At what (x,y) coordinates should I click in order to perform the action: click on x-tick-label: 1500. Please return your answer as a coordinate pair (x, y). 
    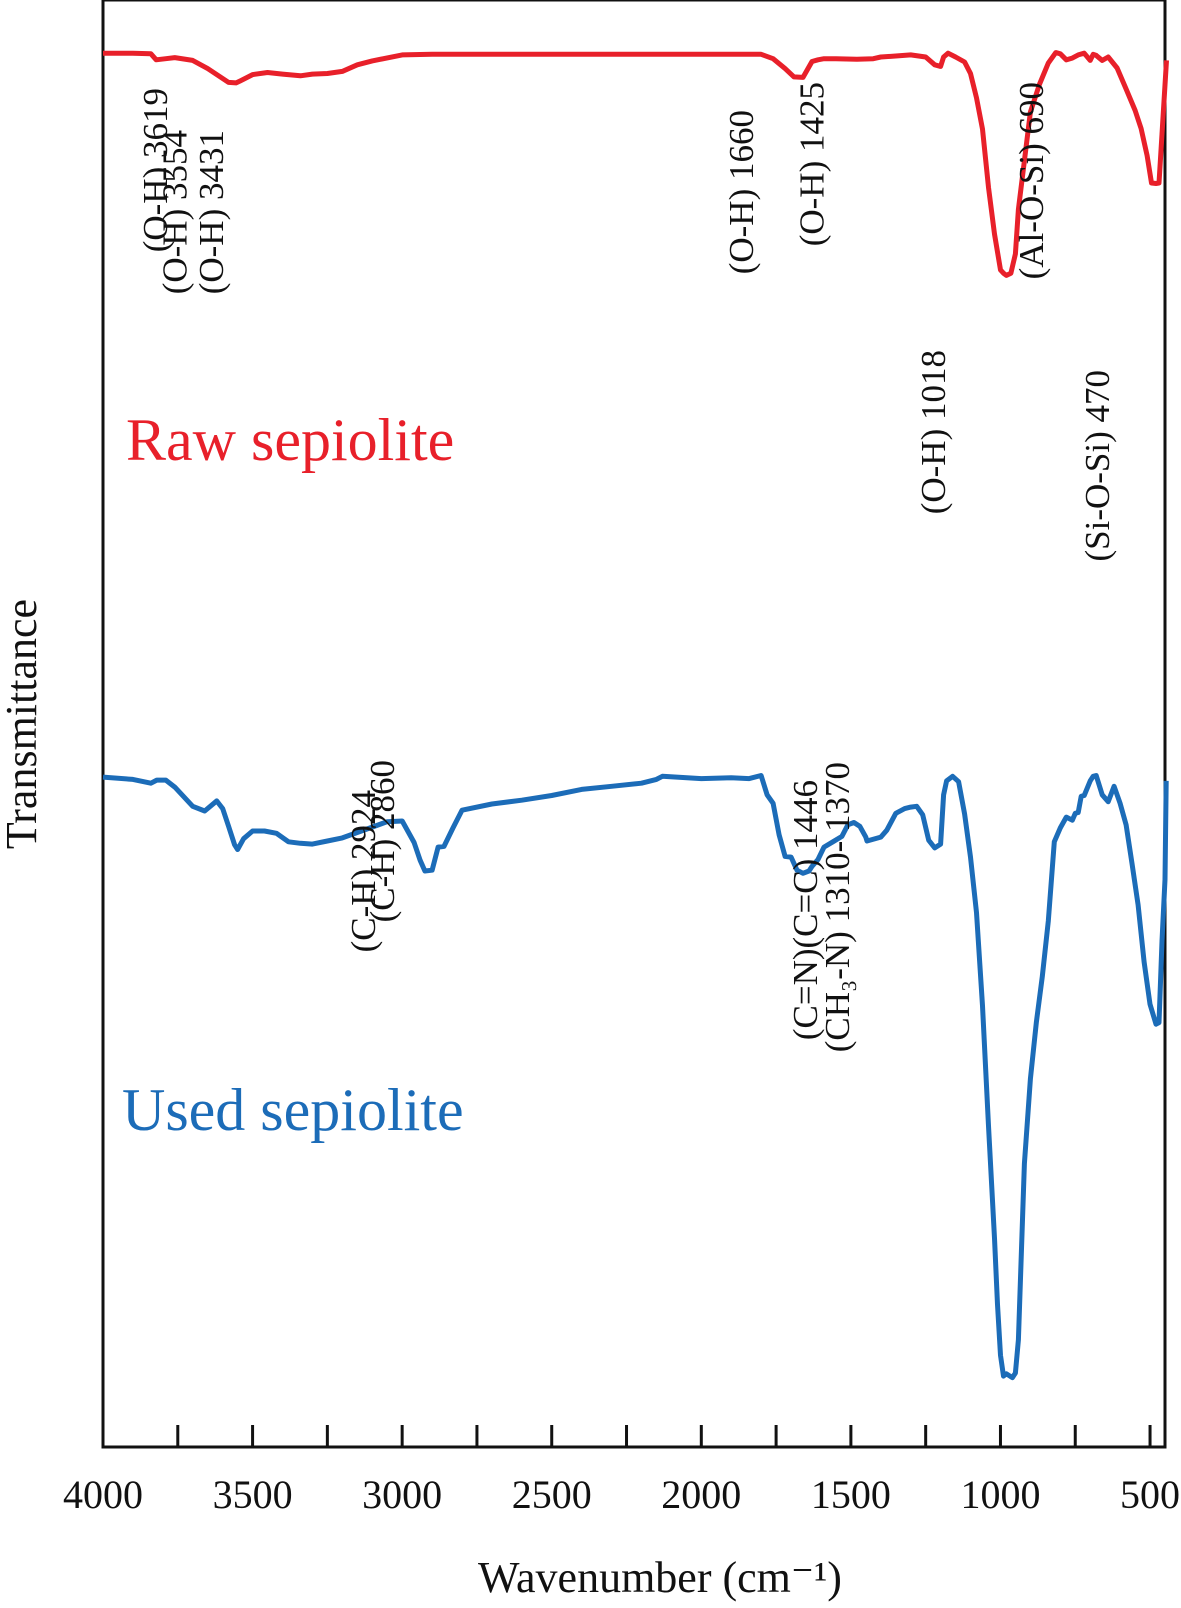
    Looking at the image, I should click on (851, 1494).